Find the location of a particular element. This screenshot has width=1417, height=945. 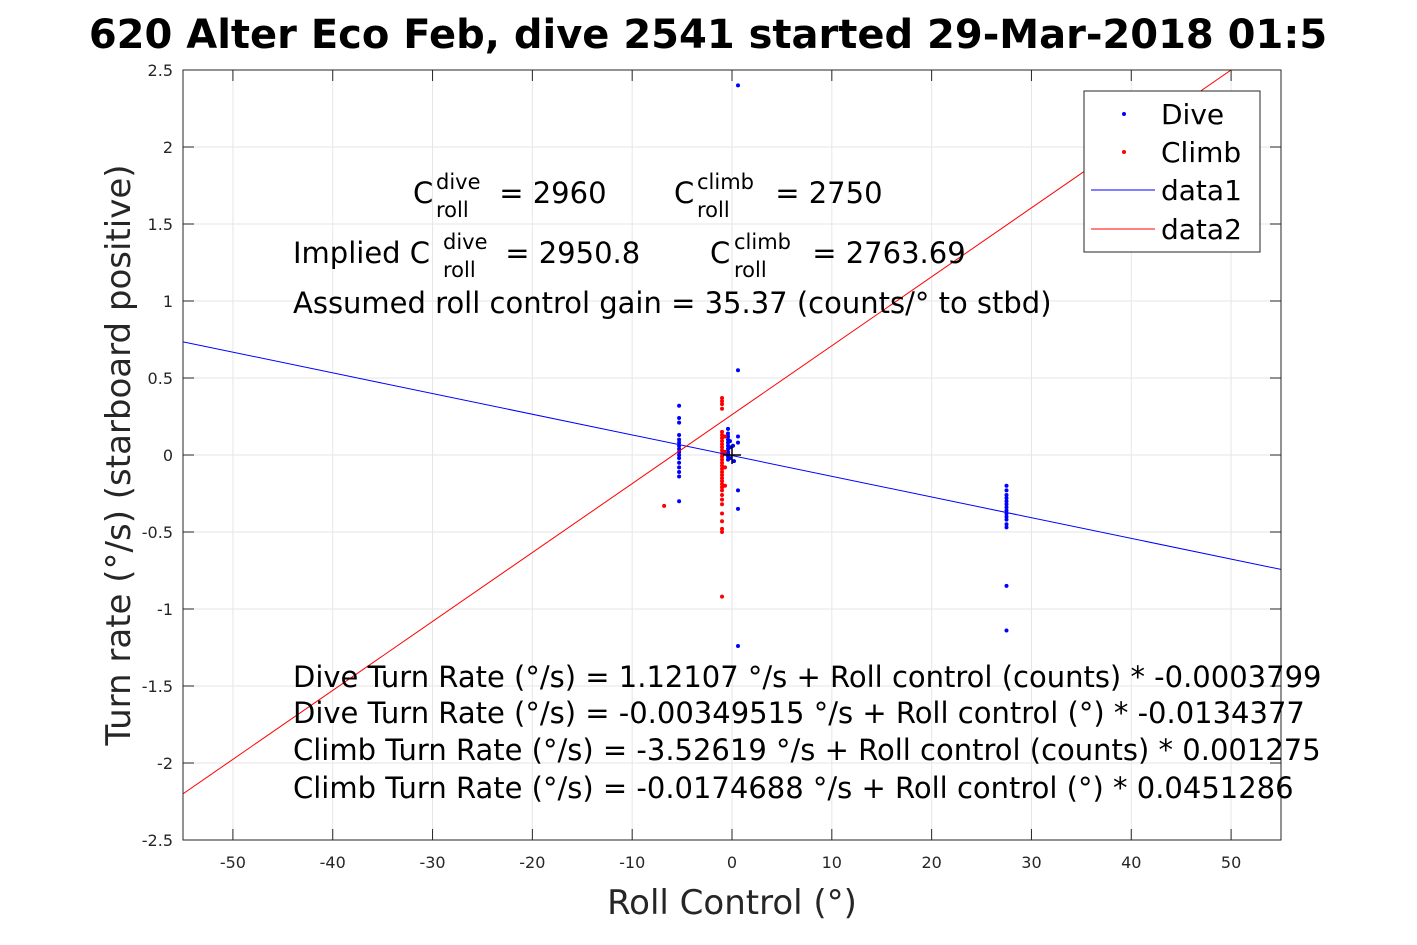

annotation-c-dive-sup: dive is located at coordinates (458, 182).